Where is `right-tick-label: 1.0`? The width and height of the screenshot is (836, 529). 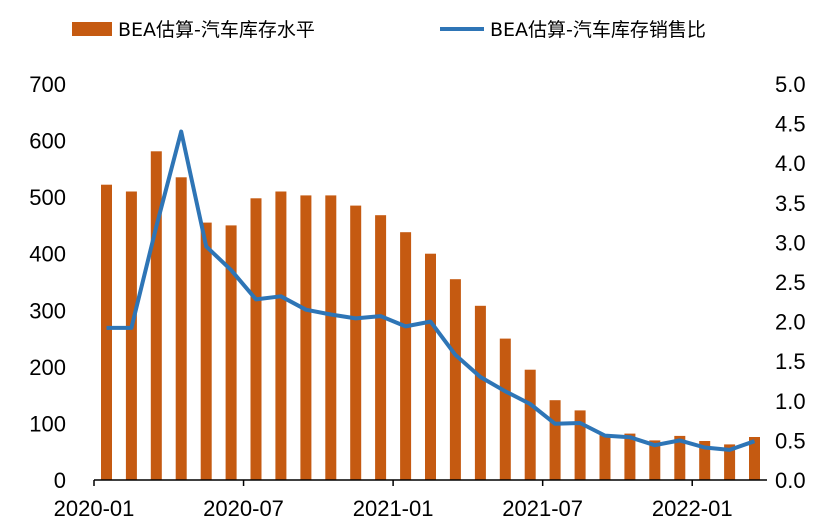
right-tick-label: 1.0 is located at coordinates (790, 401).